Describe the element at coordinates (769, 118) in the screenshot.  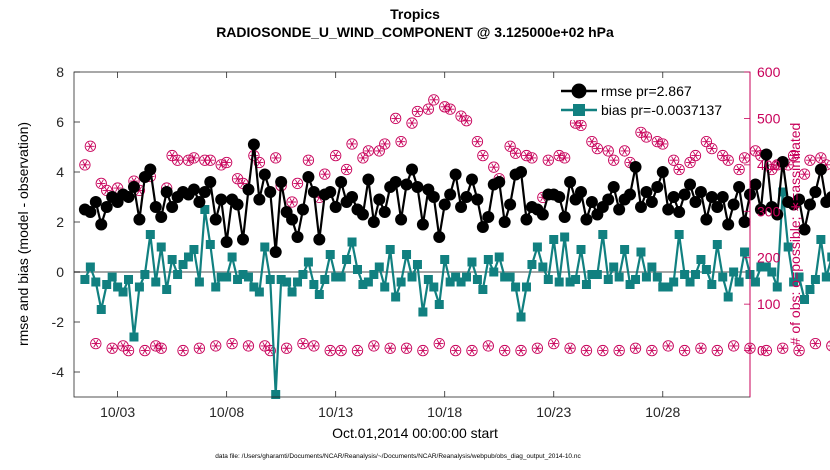
I see `y-tick-label-right: 500` at that location.